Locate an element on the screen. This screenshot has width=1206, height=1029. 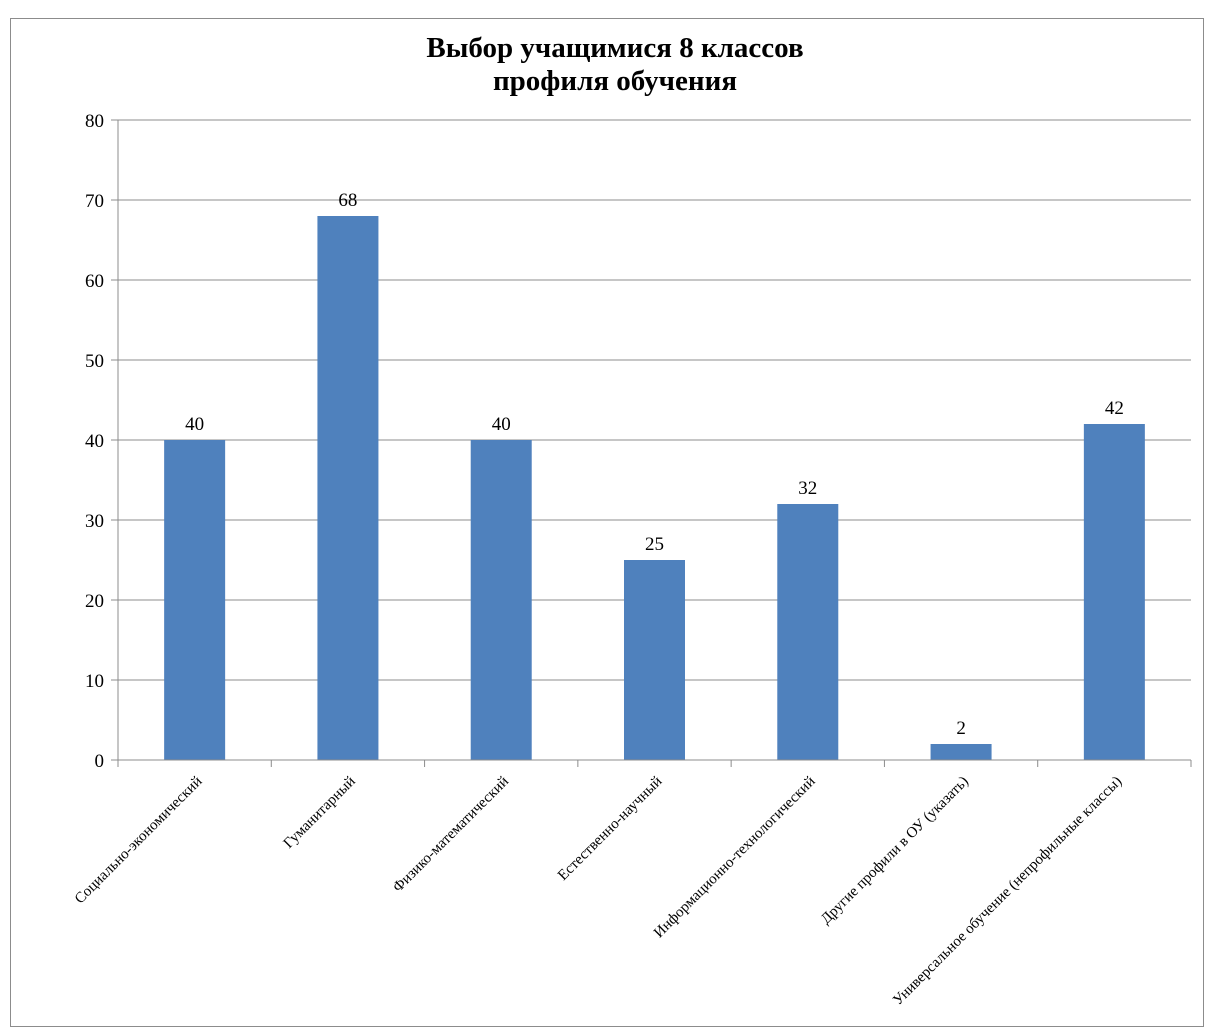
y-axis-ticks: 0 10 20 30 40 50 60 70 80 is located at coordinates (101, 441).